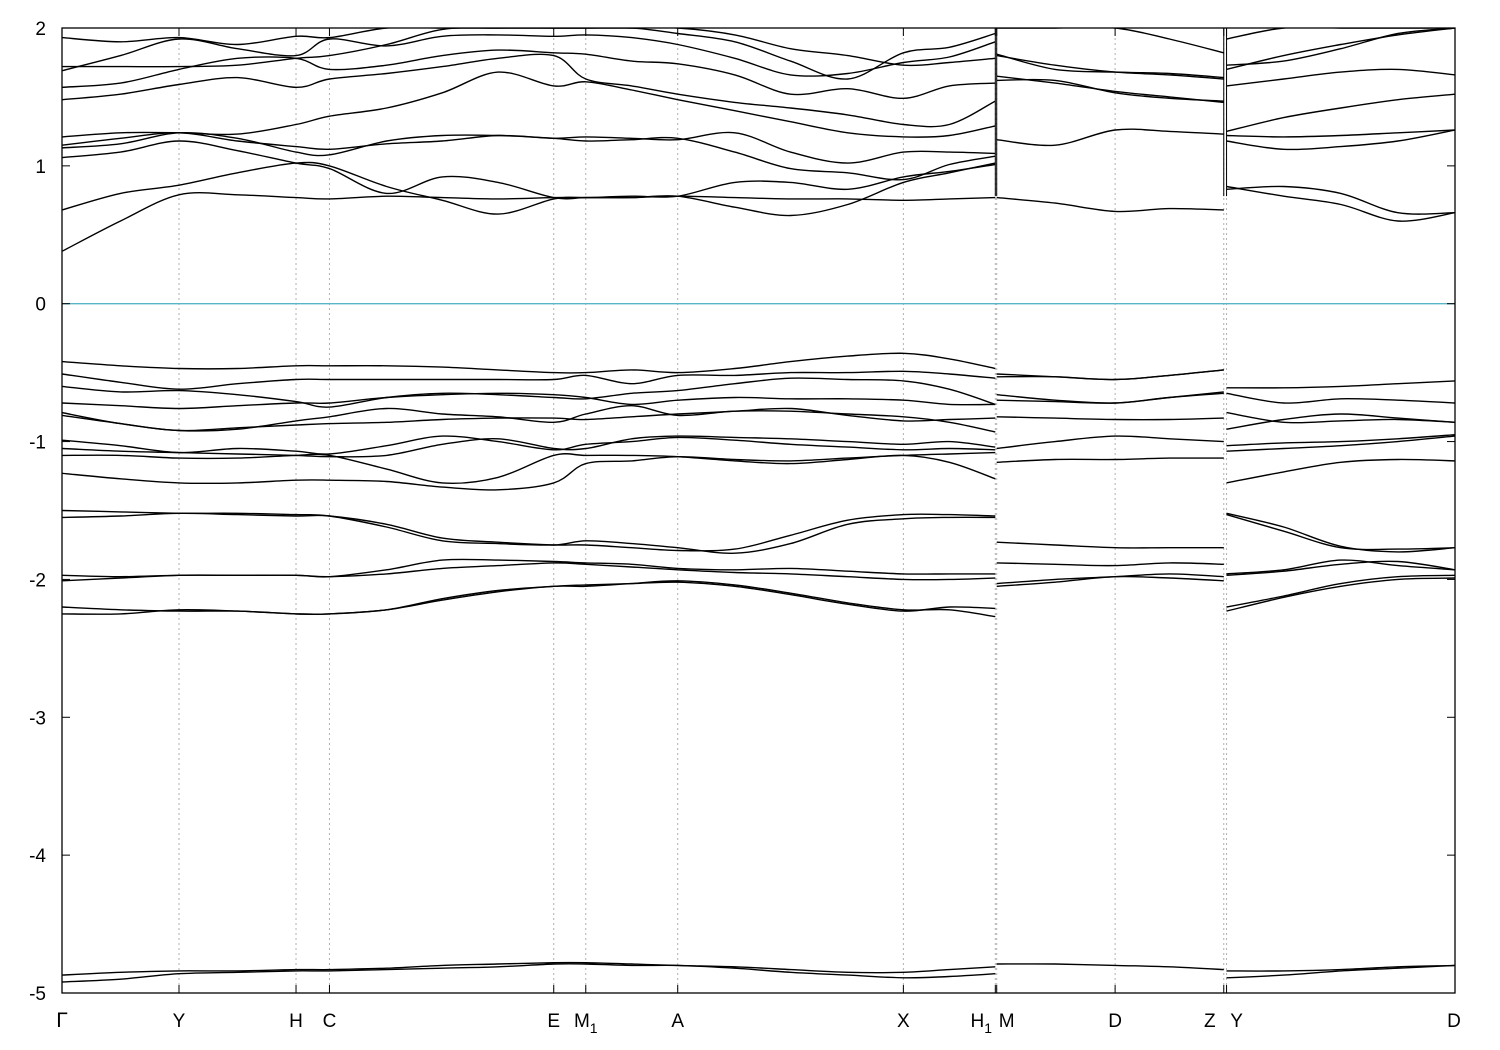  Describe the element at coordinates (677, 1021) in the screenshot. I see `x-tick-label: A` at that location.